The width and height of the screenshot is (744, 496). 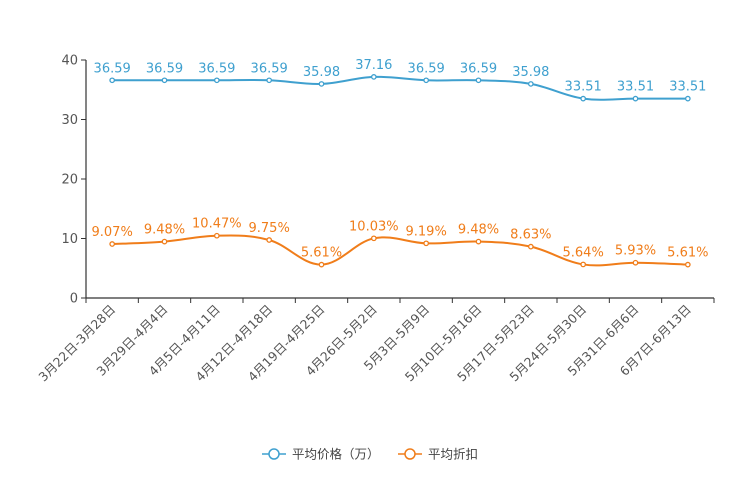 I want to click on data-label: 5.93%, so click(x=635, y=251).